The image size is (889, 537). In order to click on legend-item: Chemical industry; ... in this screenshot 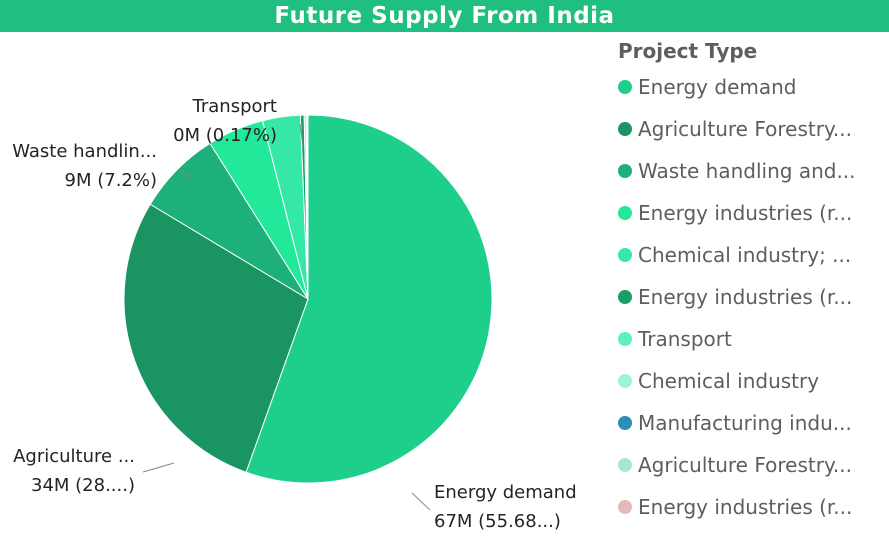, I will do `click(752, 255)`.